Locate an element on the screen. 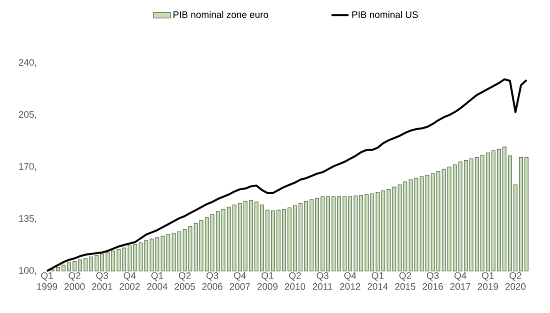 The image size is (550, 313). x-tick-label: Q3 2006 is located at coordinates (212, 281).